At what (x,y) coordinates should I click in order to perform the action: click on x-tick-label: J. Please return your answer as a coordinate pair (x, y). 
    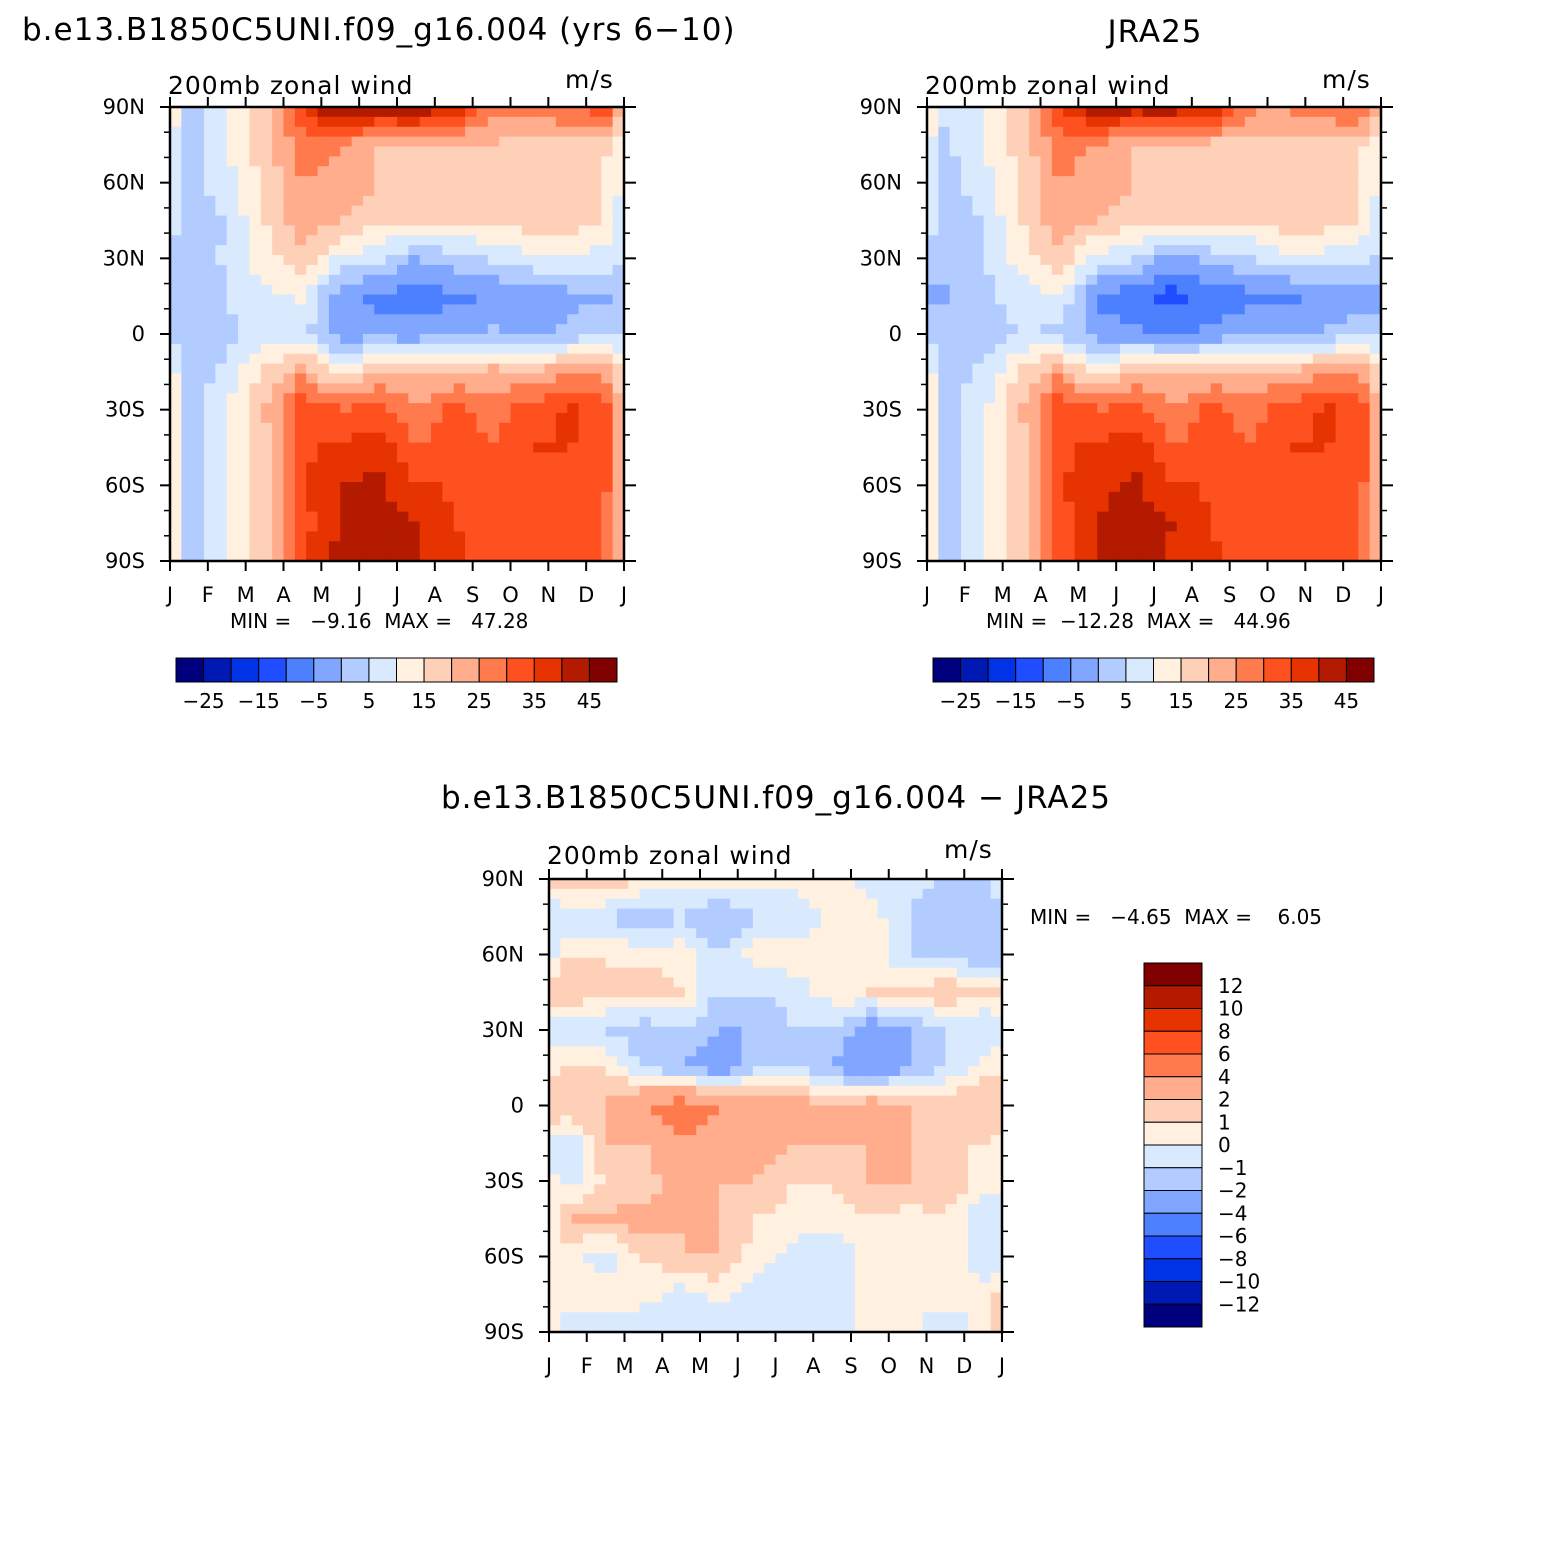
    Looking at the image, I should click on (396, 595).